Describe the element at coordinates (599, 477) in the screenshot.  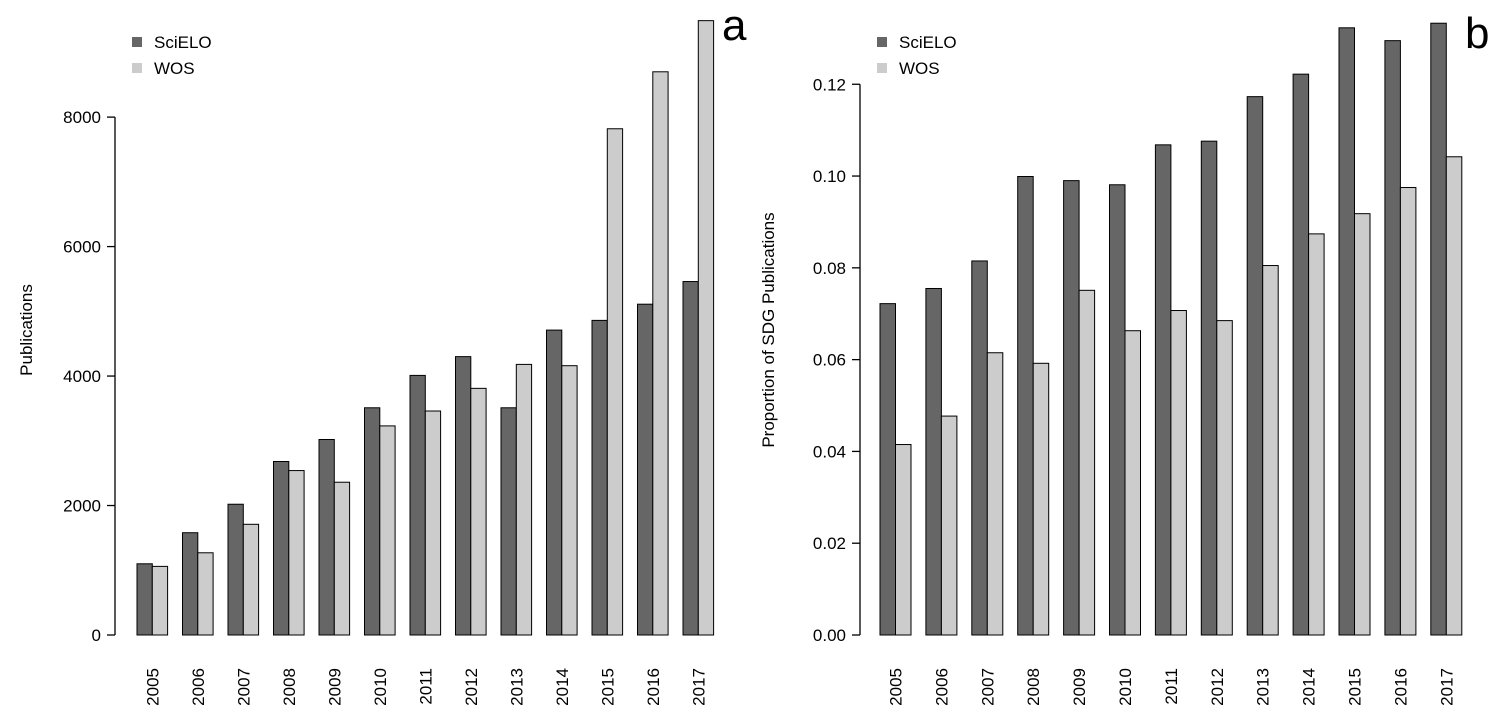
I see `bar-scielo-2015` at that location.